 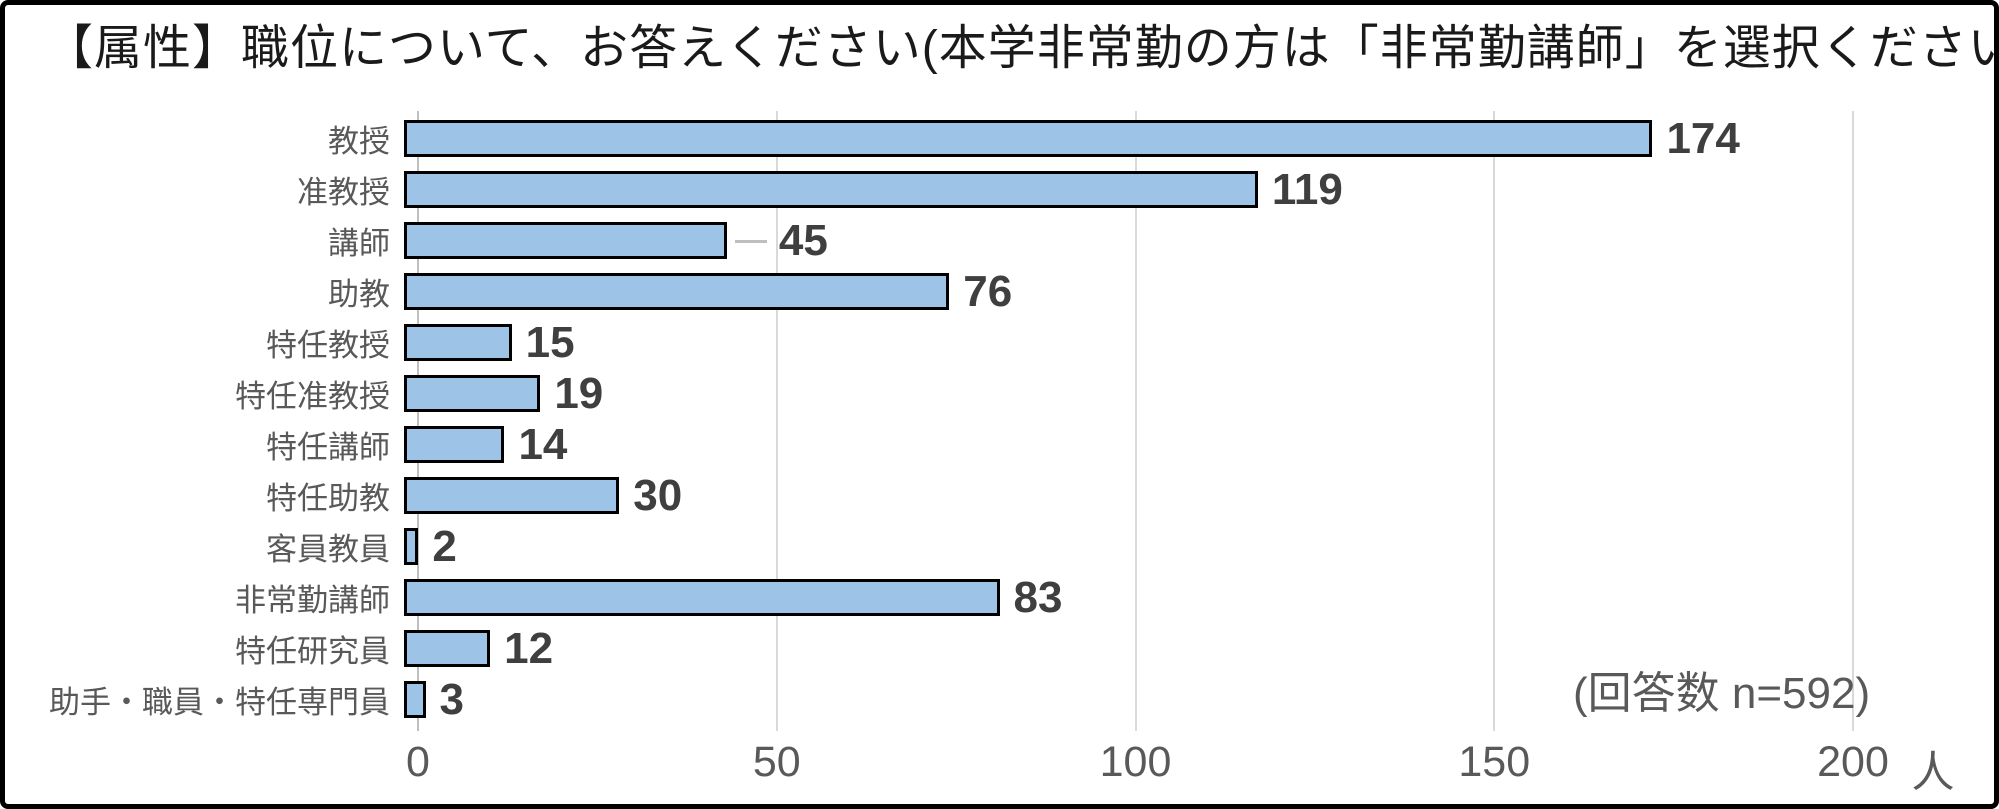 I want to click on category-label: 特任教授, so click(x=328, y=345).